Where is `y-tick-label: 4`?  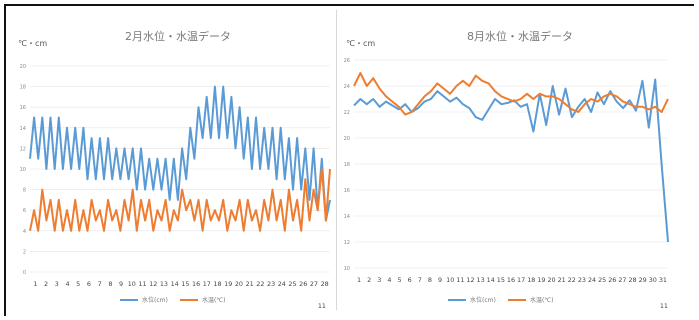
y-tick-label: 4 is located at coordinates (24, 232).